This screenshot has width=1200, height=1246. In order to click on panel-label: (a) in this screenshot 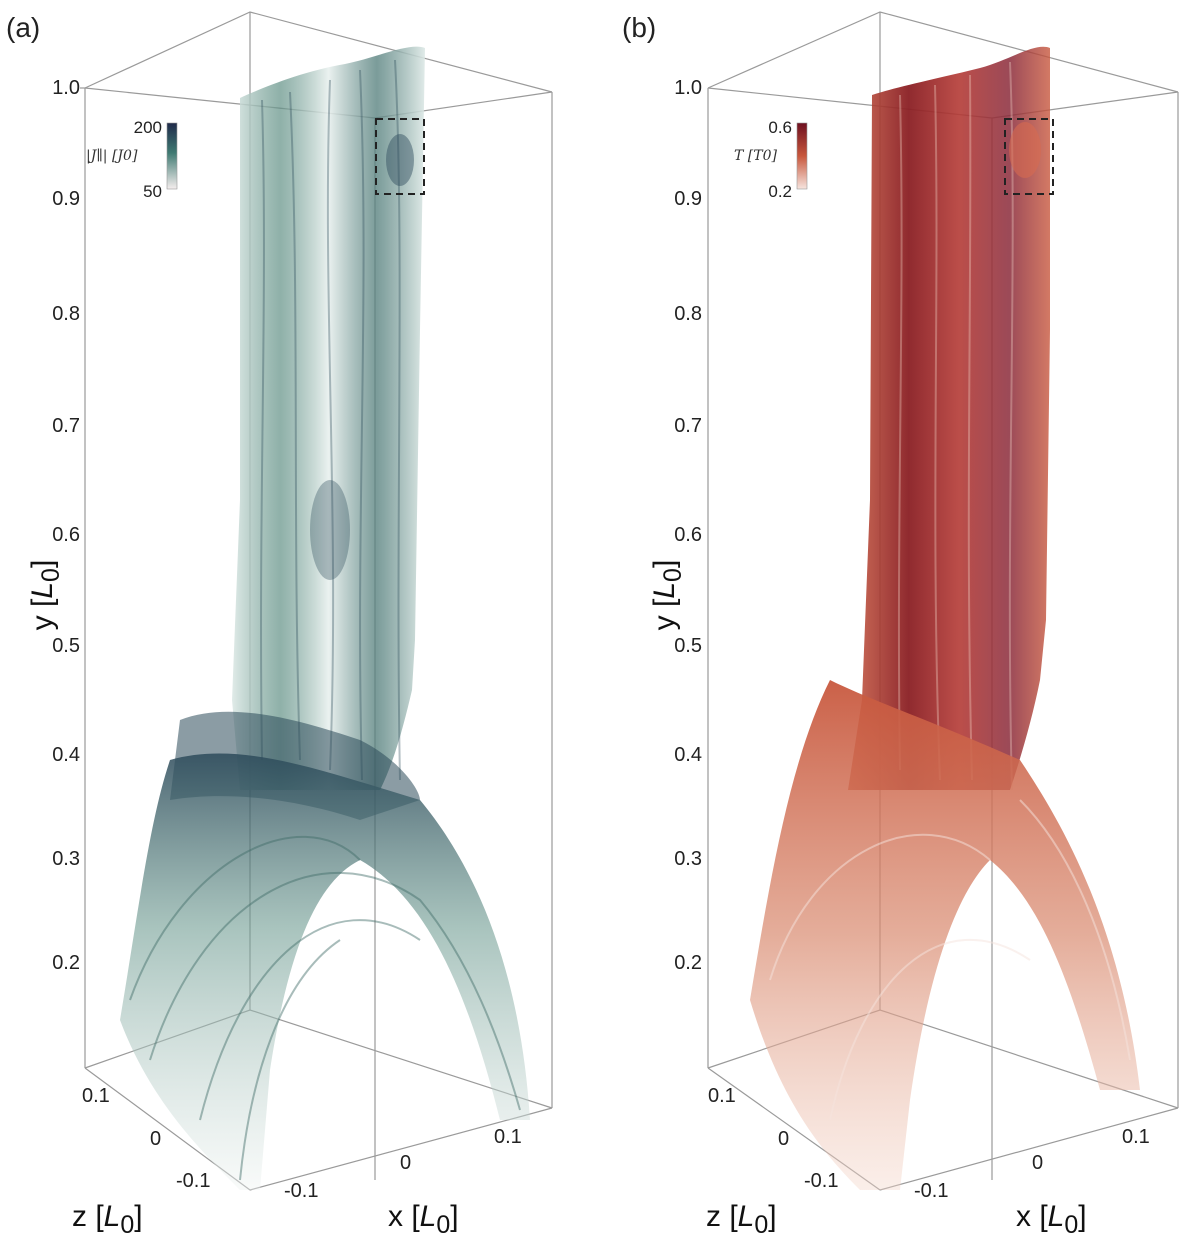, I will do `click(23, 27)`.